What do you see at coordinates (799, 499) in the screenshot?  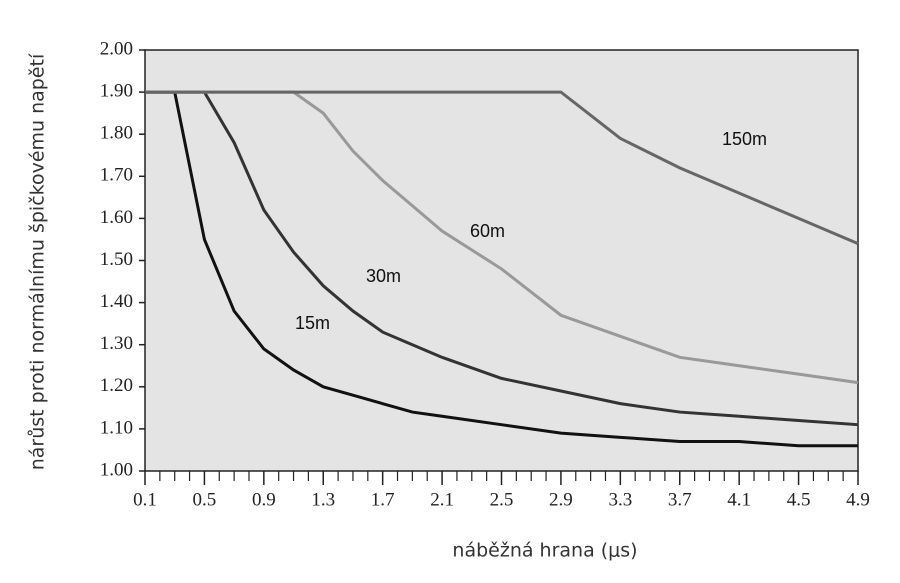 I see `x-tick-label: 4.5` at bounding box center [799, 499].